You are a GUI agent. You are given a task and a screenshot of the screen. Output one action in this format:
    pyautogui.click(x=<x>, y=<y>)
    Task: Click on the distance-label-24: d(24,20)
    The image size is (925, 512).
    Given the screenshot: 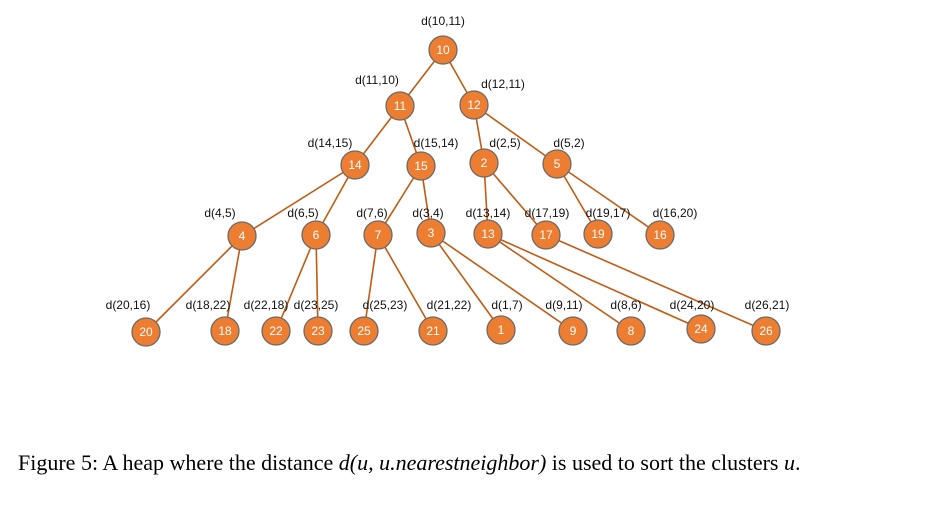 What is the action you would take?
    pyautogui.click(x=692, y=305)
    